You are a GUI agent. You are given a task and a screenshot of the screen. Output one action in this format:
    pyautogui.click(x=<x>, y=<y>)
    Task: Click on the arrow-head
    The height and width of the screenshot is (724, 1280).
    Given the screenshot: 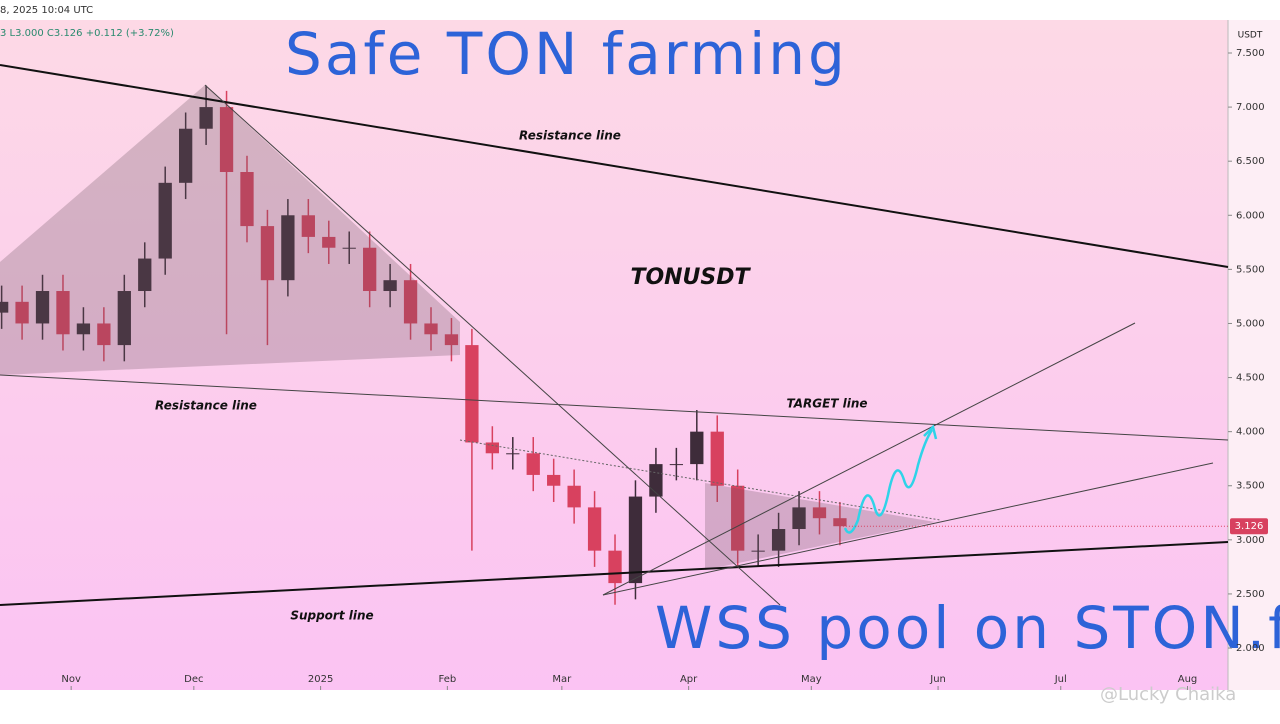 What is the action you would take?
    pyautogui.click(x=930, y=432)
    